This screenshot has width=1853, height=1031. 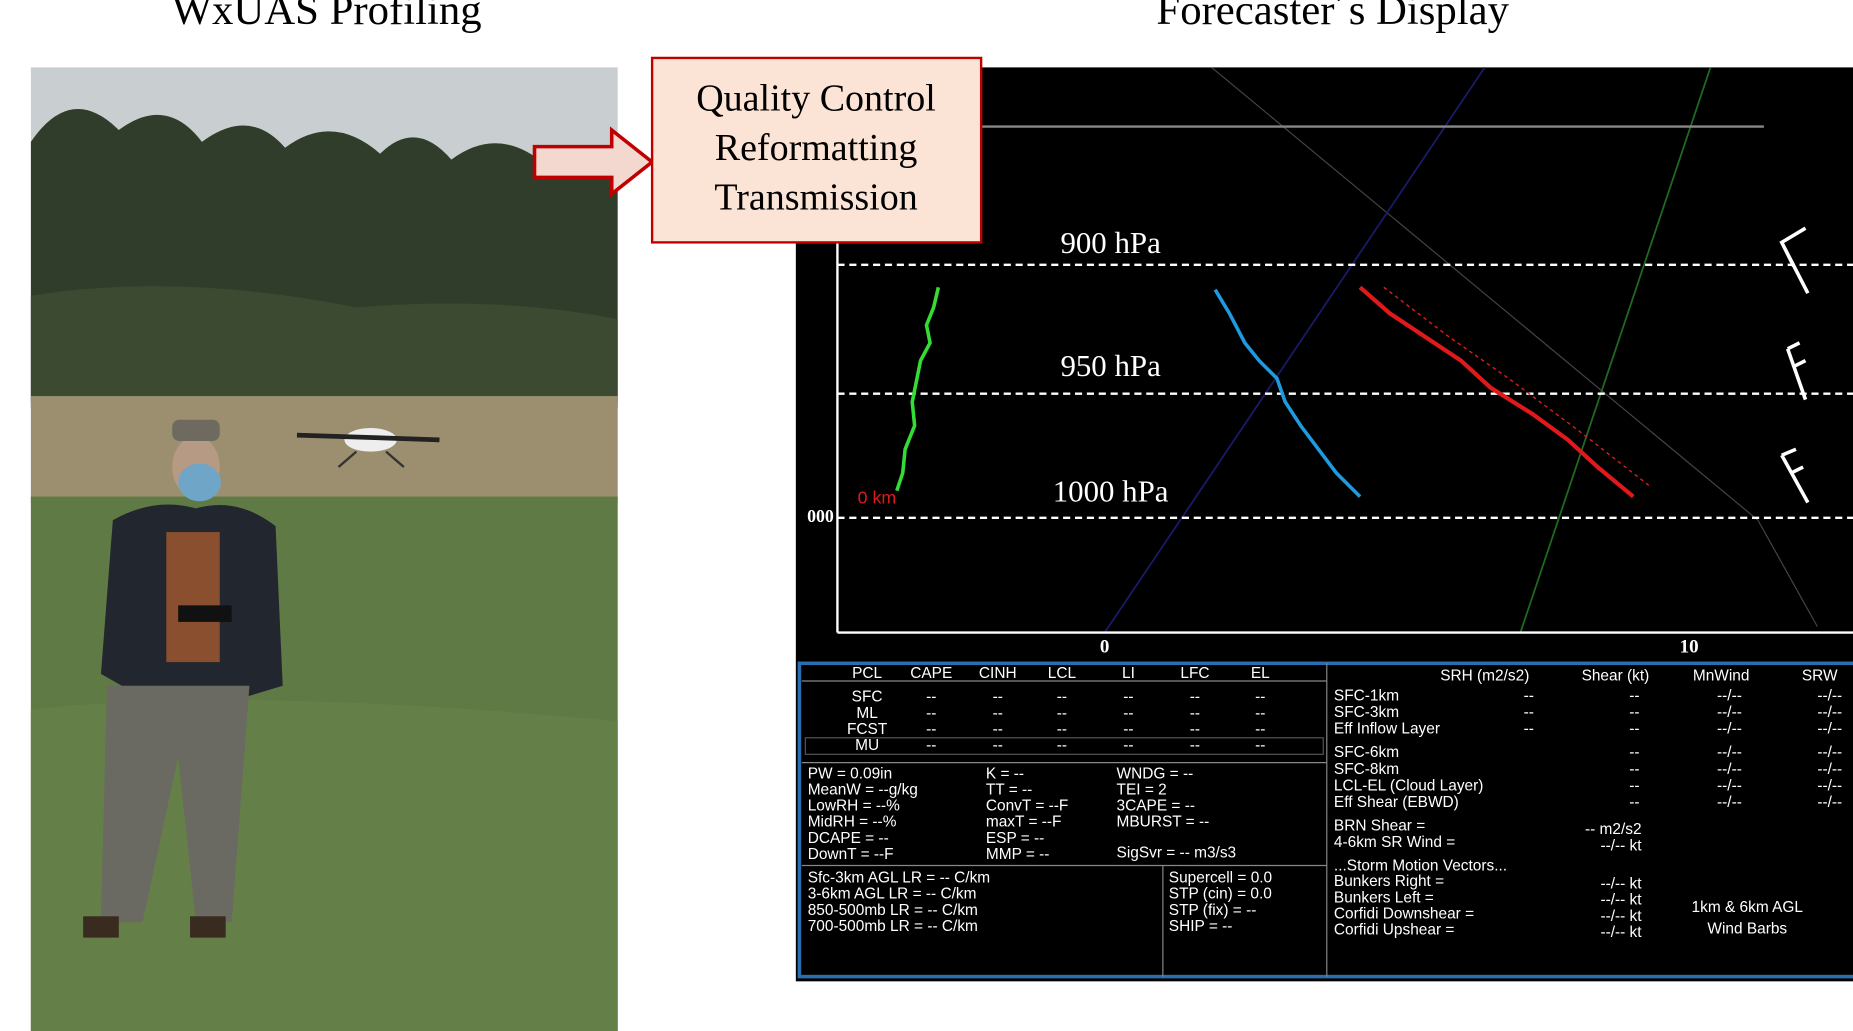 What do you see at coordinates (867, 745) in the screenshot?
I see `table-cell: MU` at bounding box center [867, 745].